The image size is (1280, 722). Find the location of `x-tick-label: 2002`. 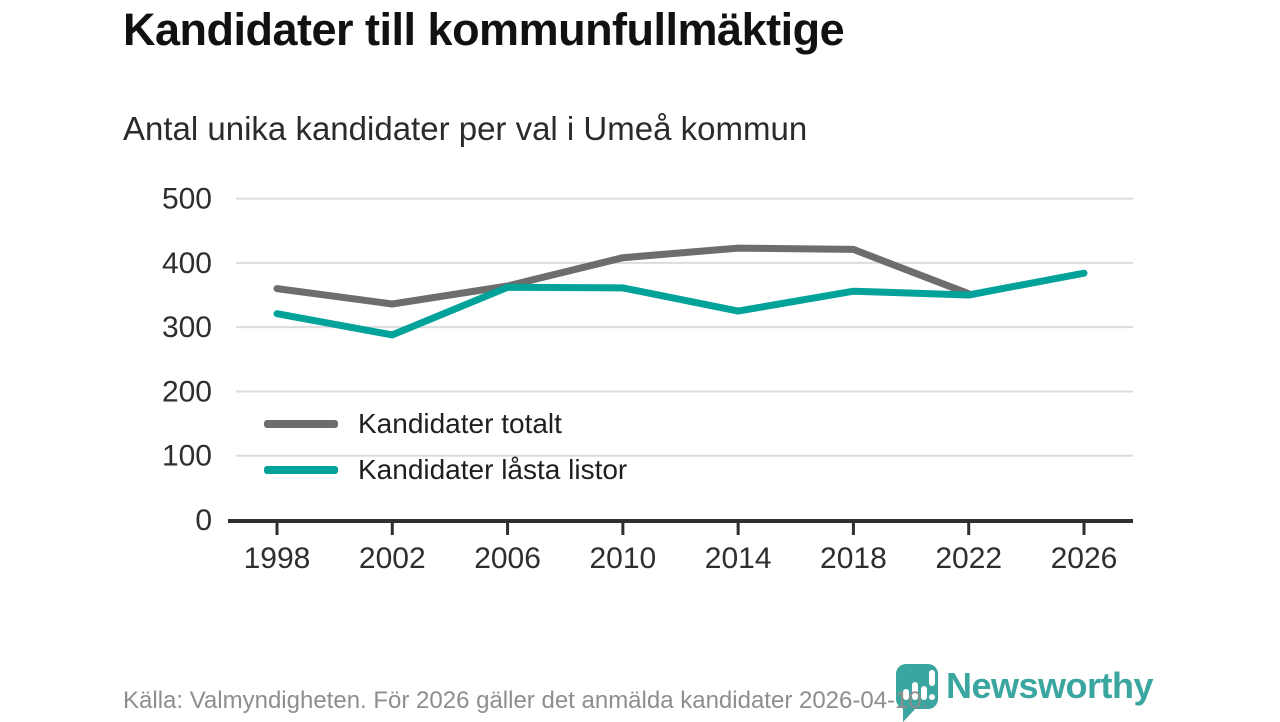

x-tick-label: 2002 is located at coordinates (392, 558).